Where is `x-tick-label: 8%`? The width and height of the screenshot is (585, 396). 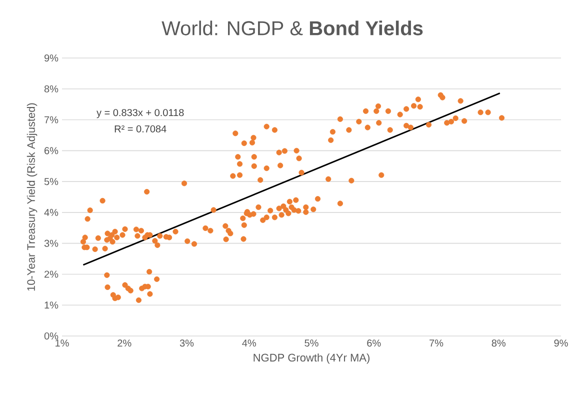
x-tick-label: 8% is located at coordinates (499, 343).